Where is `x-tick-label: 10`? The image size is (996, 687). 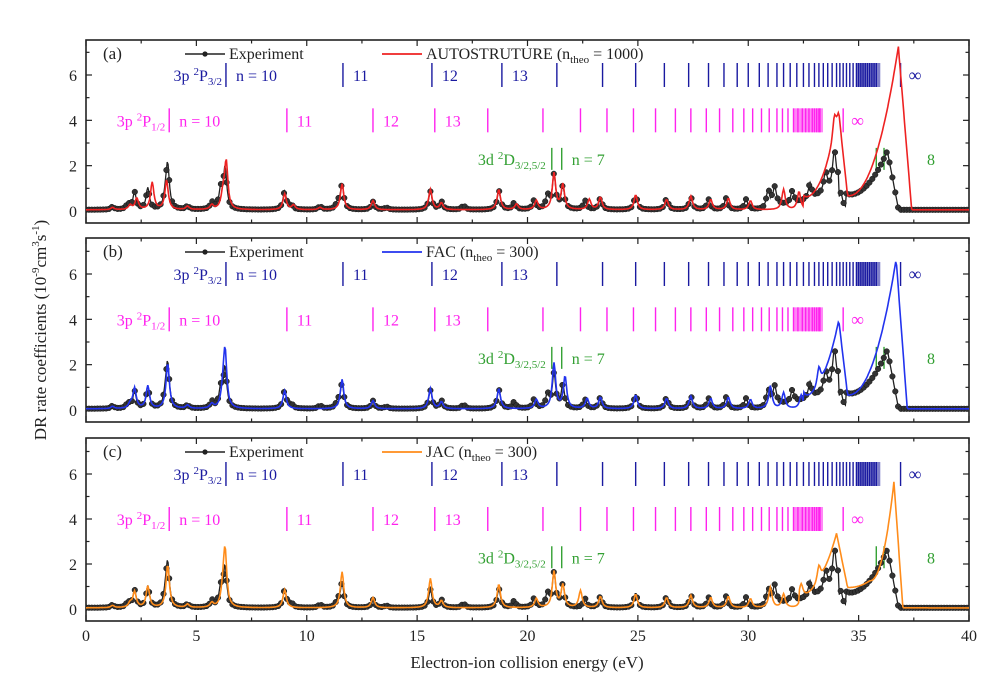 x-tick-label: 10 is located at coordinates (307, 636).